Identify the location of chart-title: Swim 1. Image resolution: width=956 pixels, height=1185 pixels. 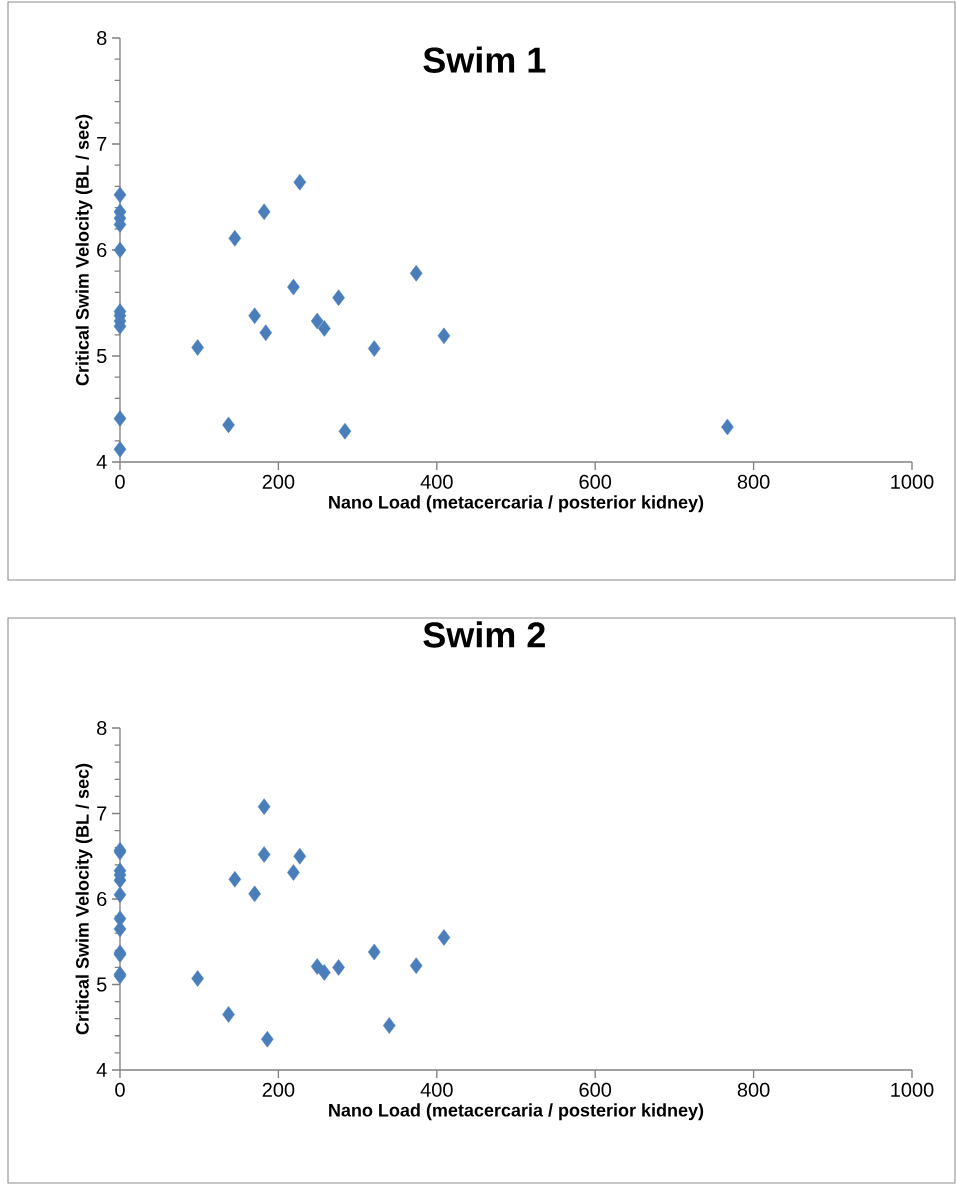
(484, 59).